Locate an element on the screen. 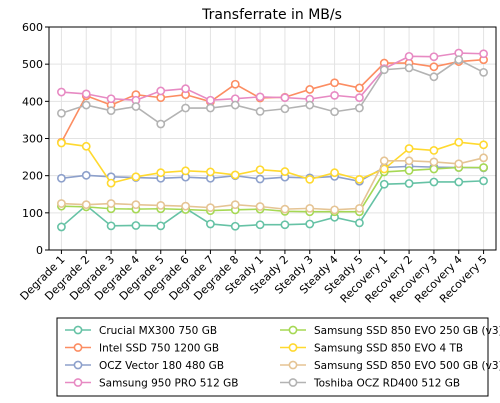 This screenshot has width=500, height=403. legend-label: Samsung SSD 850 EVO 250 GB (v3) is located at coordinates (407, 331).